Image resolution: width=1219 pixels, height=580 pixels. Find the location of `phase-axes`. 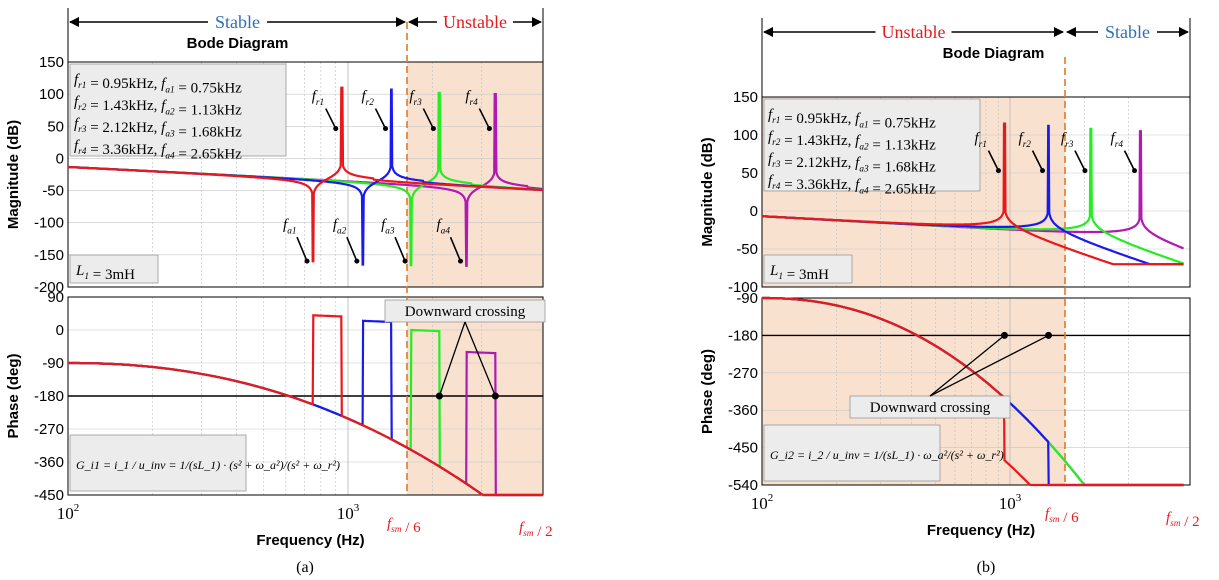

phase-axes is located at coordinates (305, 396).